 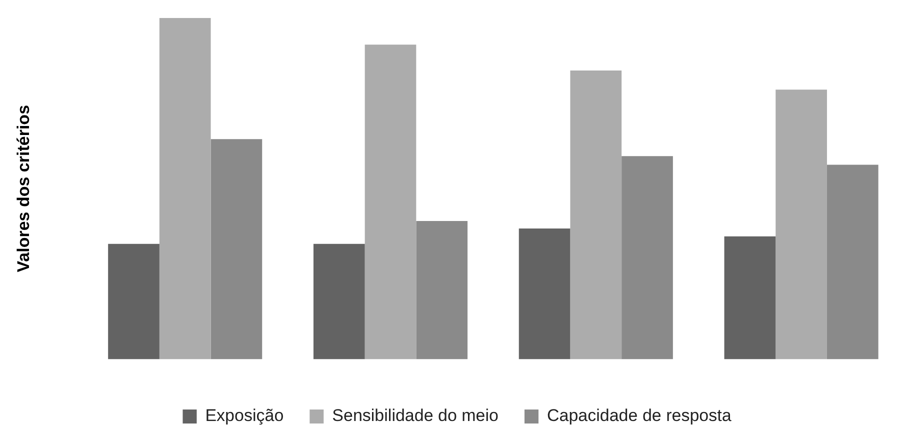 What do you see at coordinates (639, 416) in the screenshot?
I see `legend-label: Capacidade de resposta` at bounding box center [639, 416].